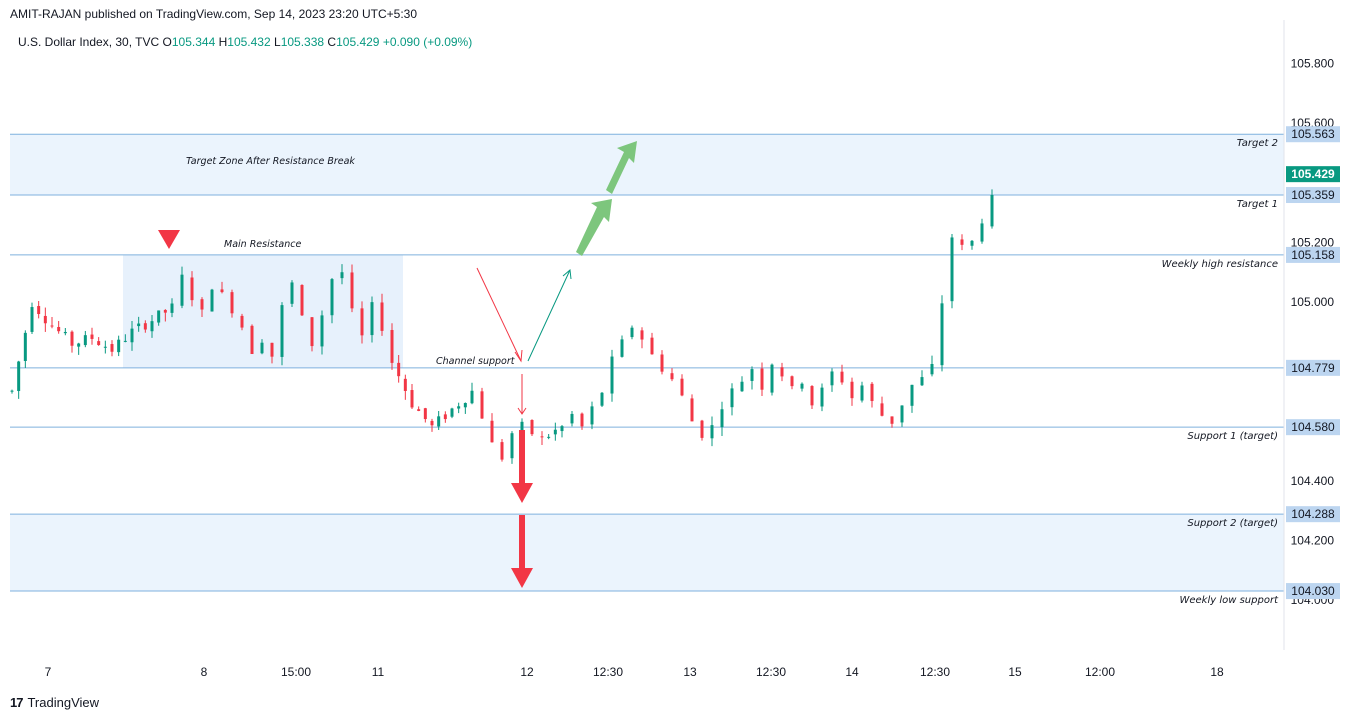 Image resolution: width=1355 pixels, height=721 pixels. I want to click on high-label: H, so click(223, 42).